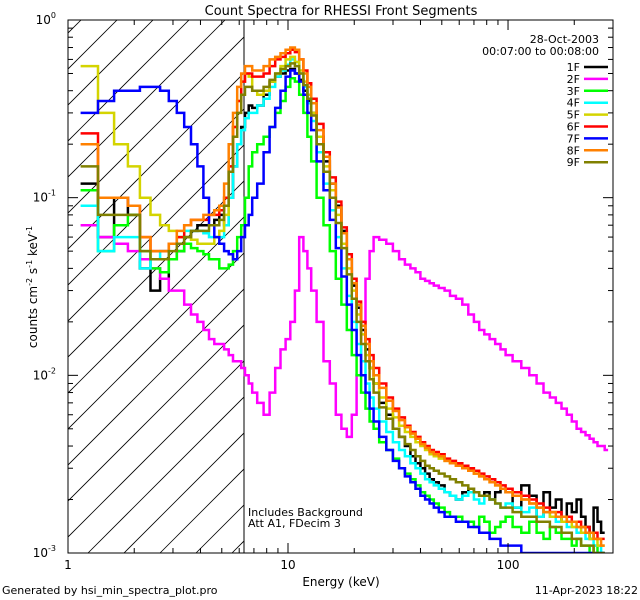 This screenshot has height=600, width=640. I want to click on legend-label-6F: 6F, so click(573, 127).